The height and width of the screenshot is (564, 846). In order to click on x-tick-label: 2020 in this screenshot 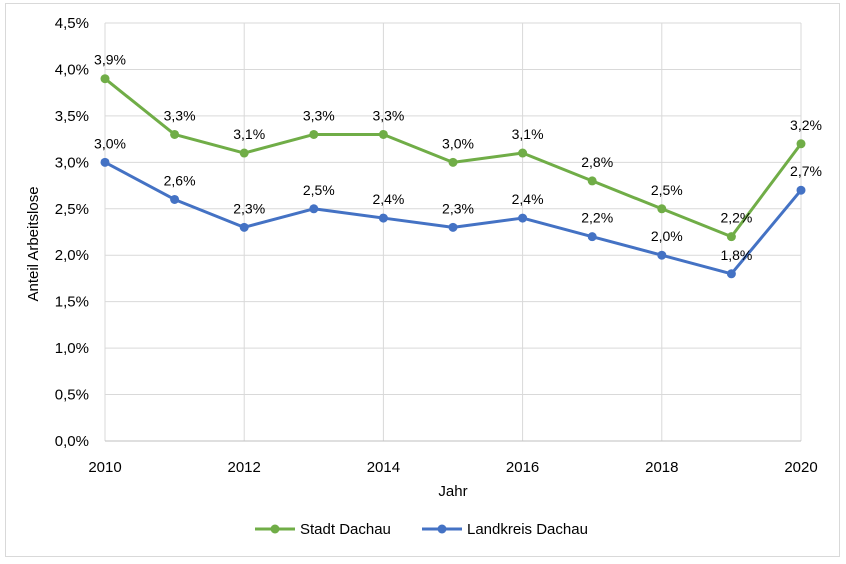, I will do `click(800, 467)`.